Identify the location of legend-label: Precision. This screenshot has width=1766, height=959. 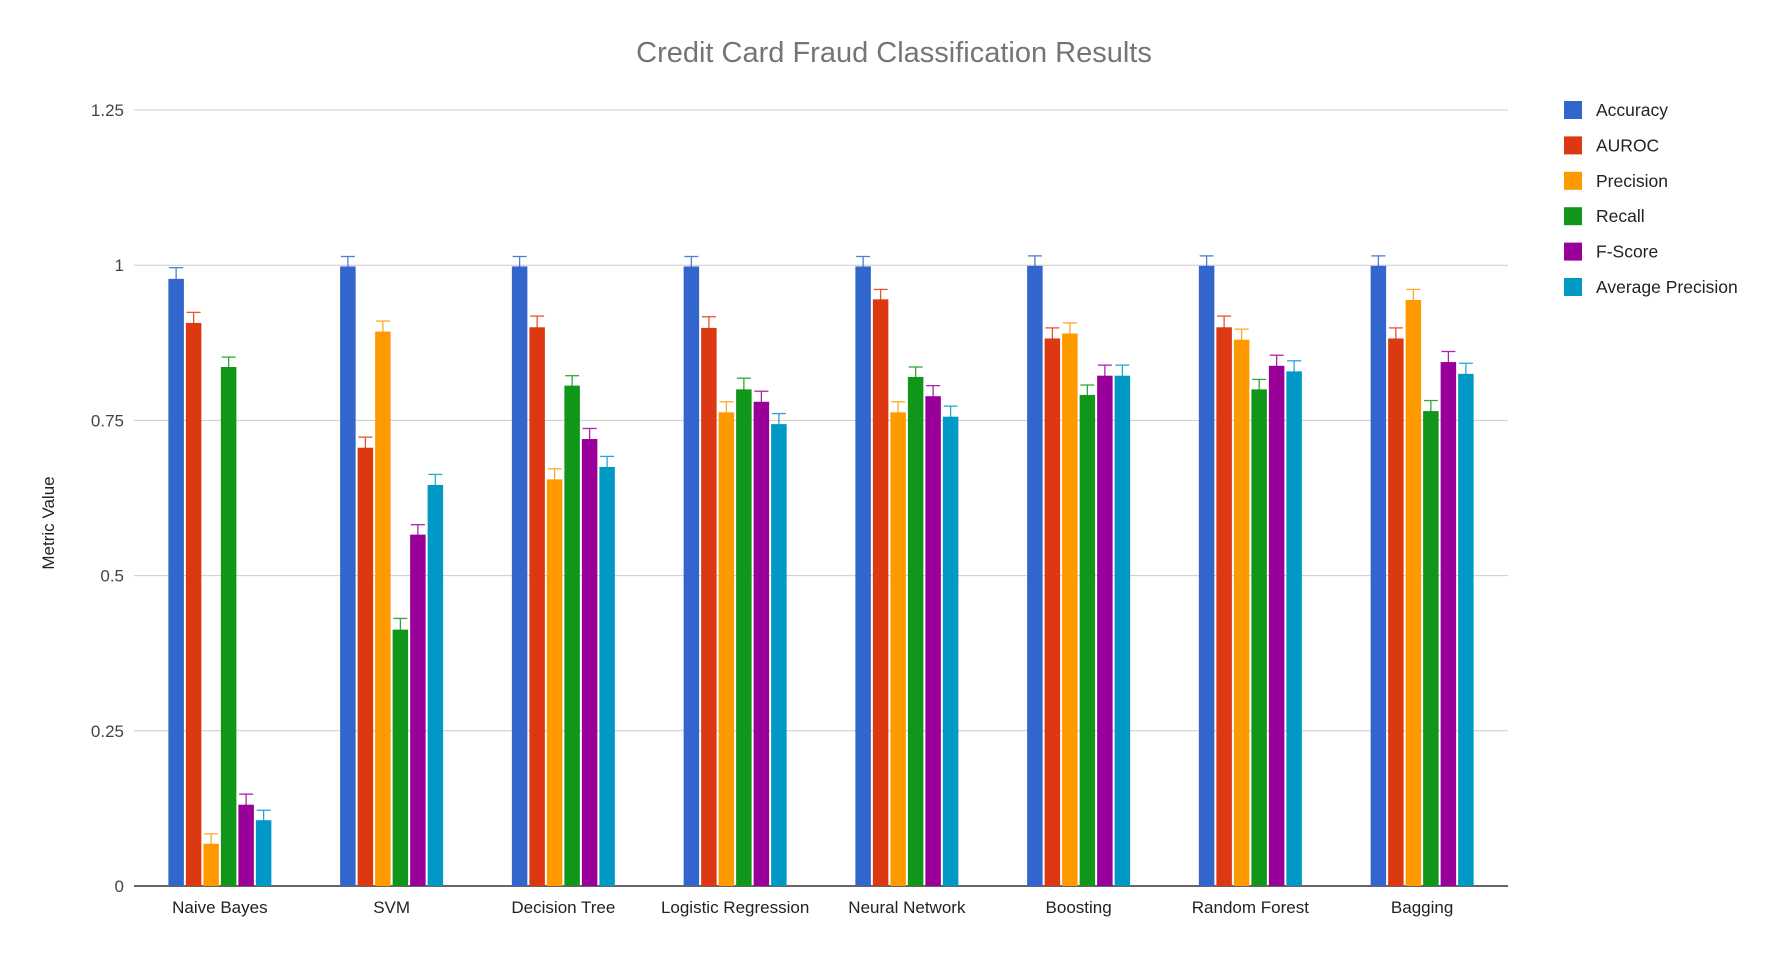
(1632, 181).